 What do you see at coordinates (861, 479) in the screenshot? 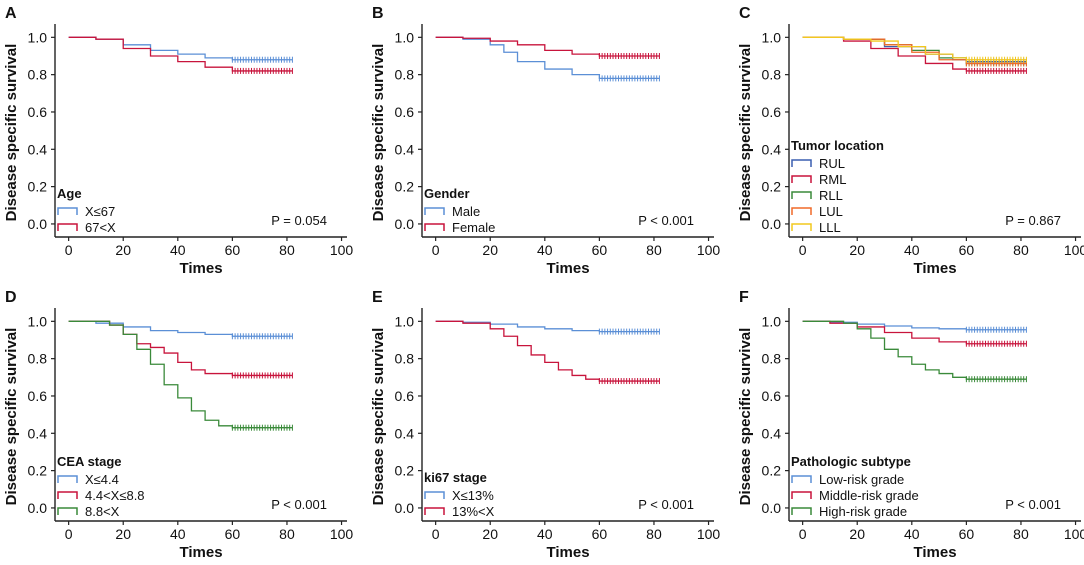
I see `legend-label: Low-risk grade` at bounding box center [861, 479].